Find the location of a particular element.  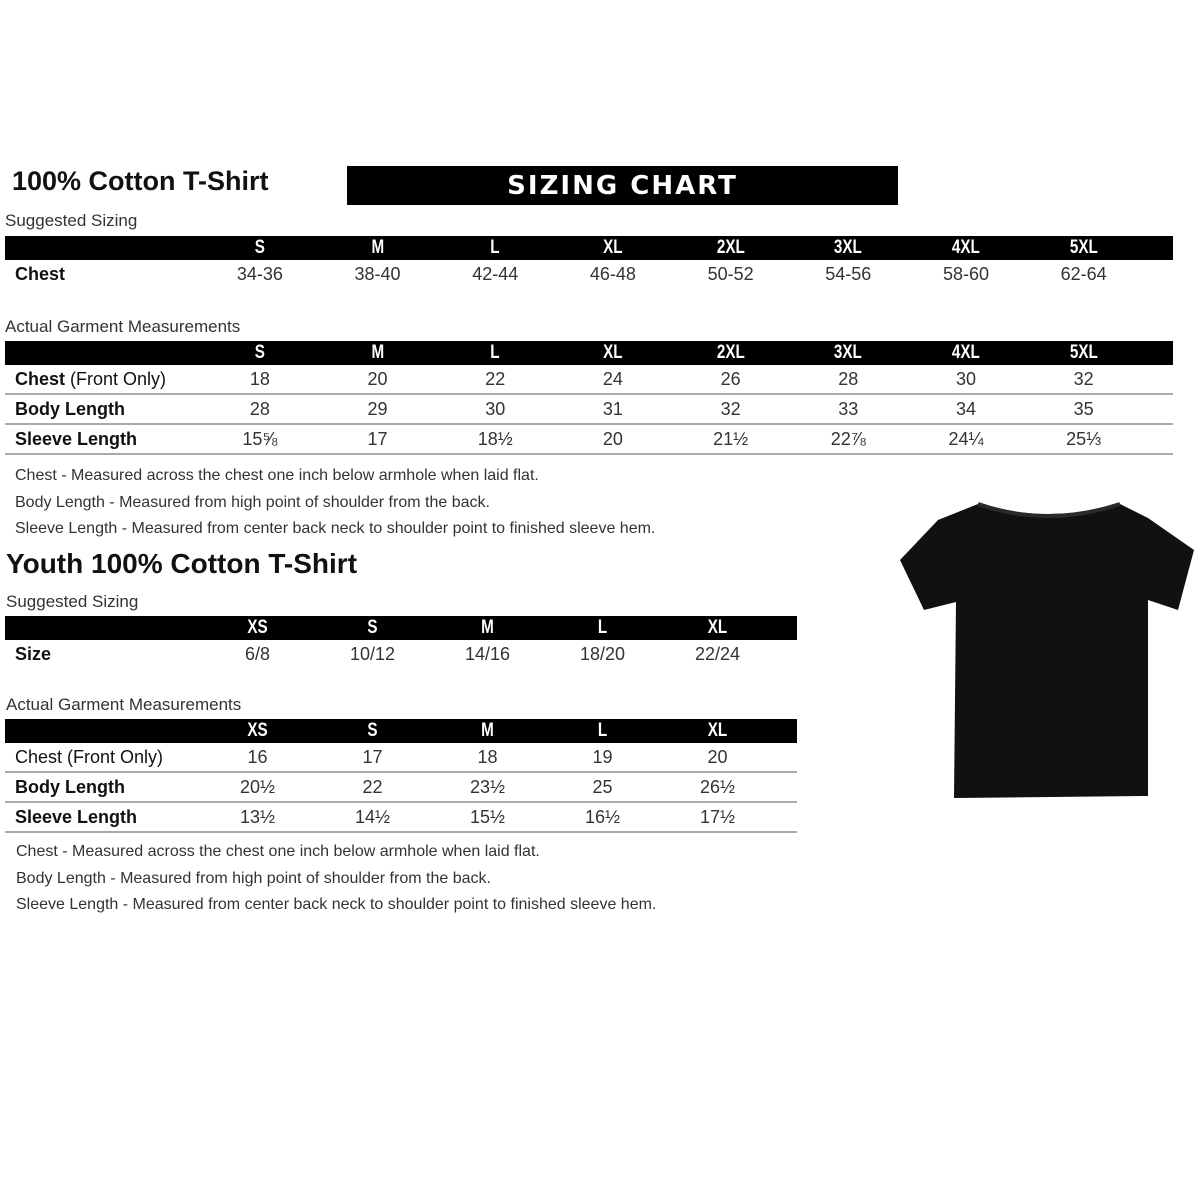

cell-value: 54-56 is located at coordinates (848, 273).